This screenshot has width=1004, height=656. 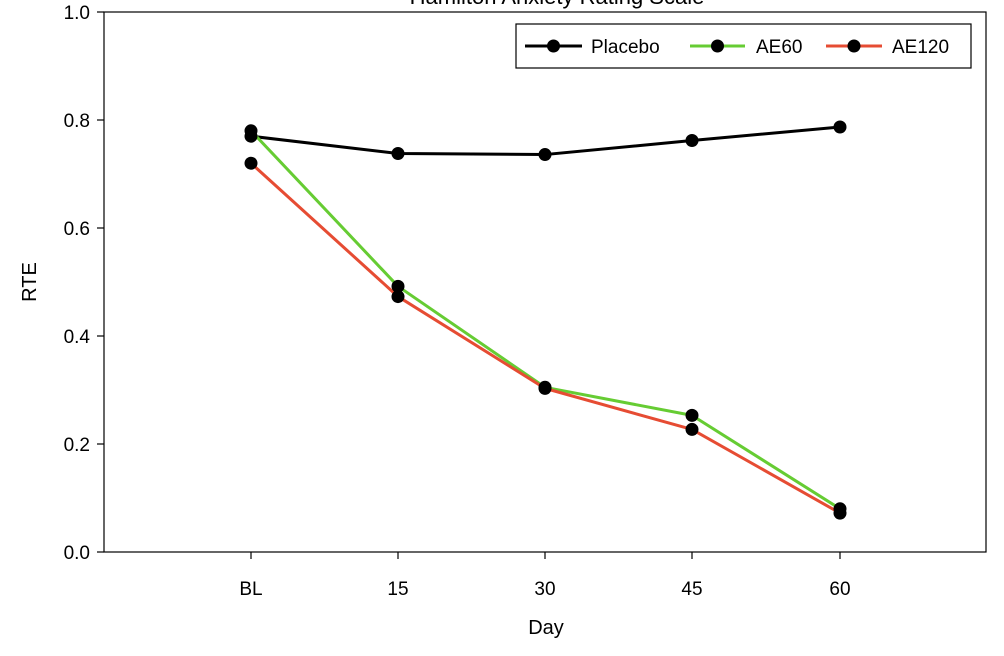 What do you see at coordinates (30, 282) in the screenshot?
I see `y-axis-title: RTE` at bounding box center [30, 282].